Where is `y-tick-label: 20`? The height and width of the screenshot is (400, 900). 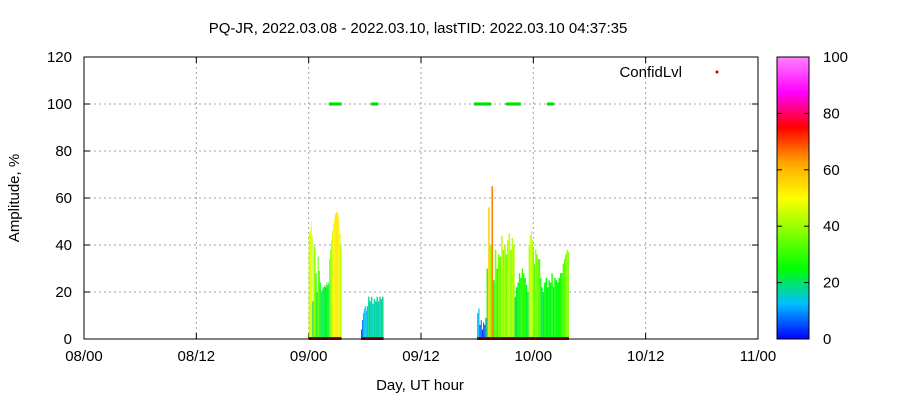 y-tick-label: 20 is located at coordinates (63, 292).